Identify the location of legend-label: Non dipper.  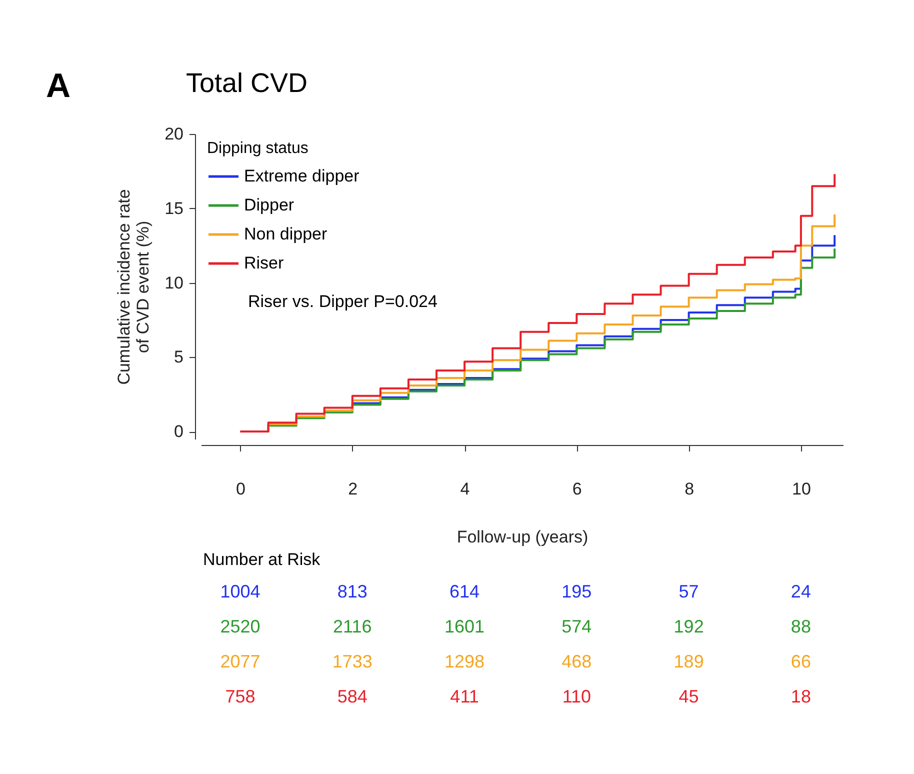
(286, 234).